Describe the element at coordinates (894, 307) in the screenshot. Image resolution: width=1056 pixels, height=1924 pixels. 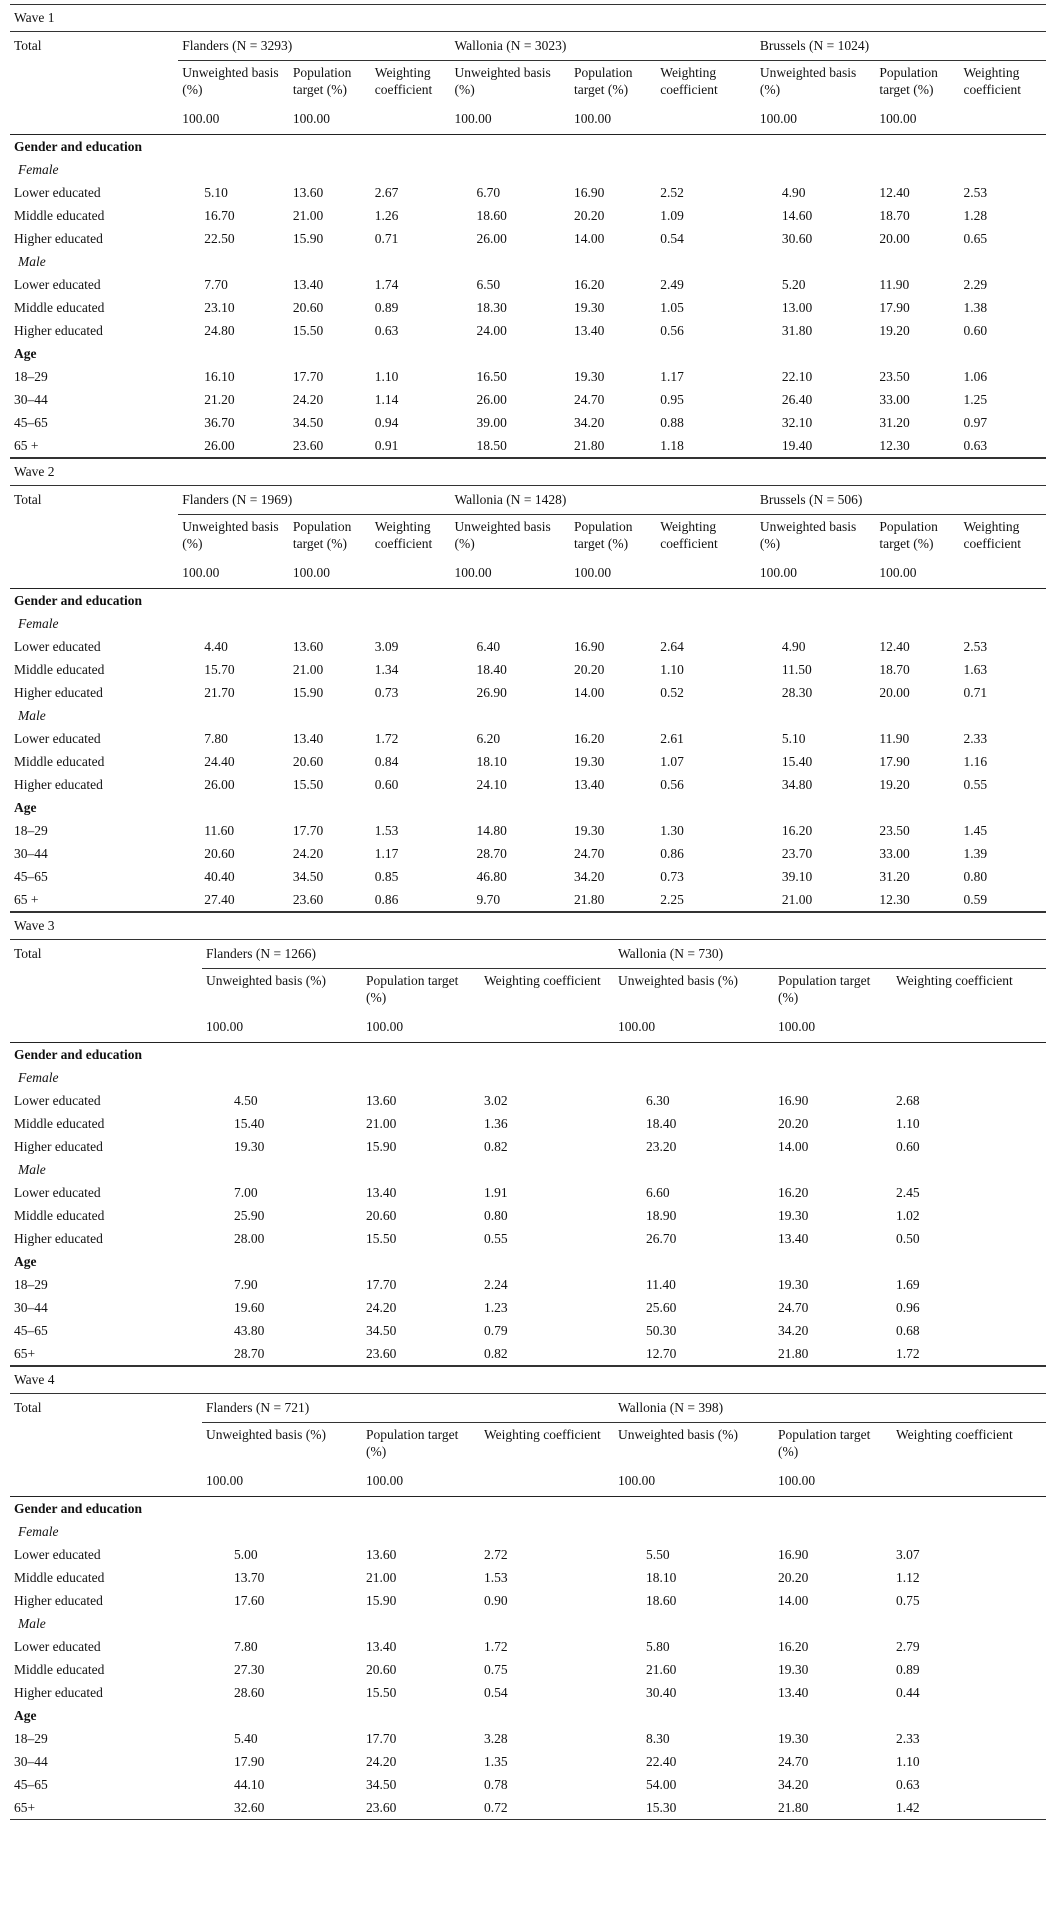
I see `cell-value: 17.90` at that location.